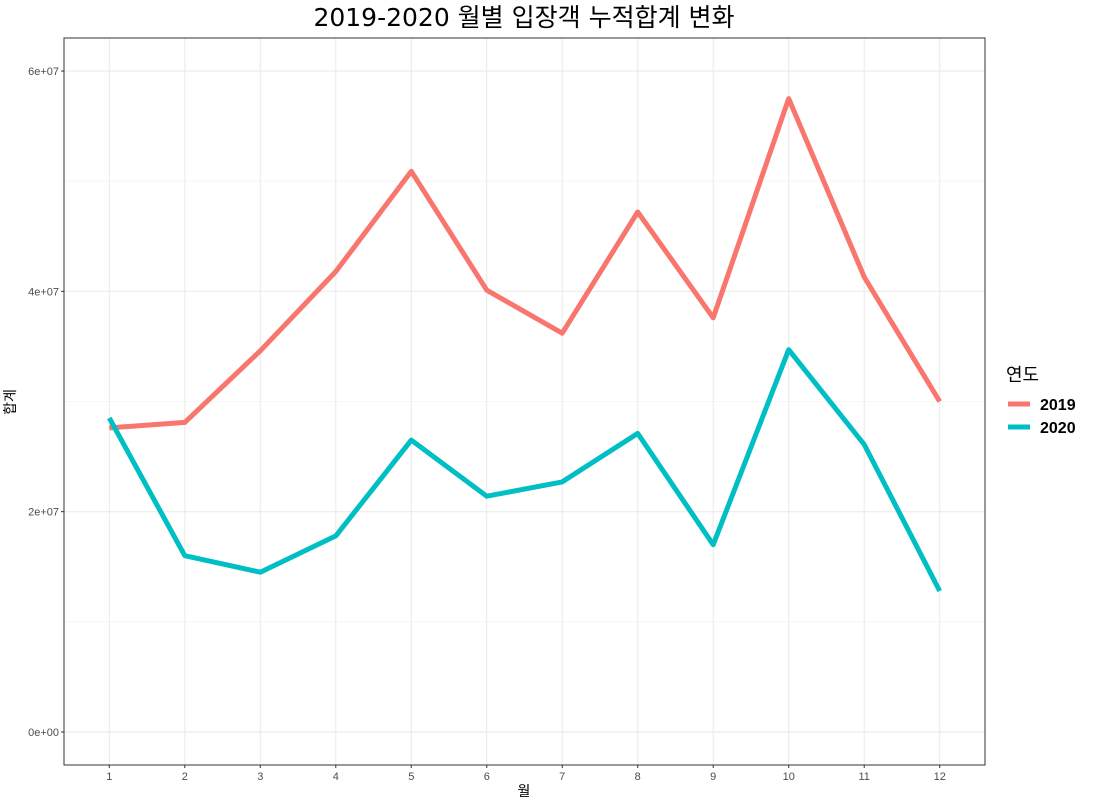 The width and height of the screenshot is (1093, 807). Describe the element at coordinates (562, 777) in the screenshot. I see `x-tick-label: 7` at that location.